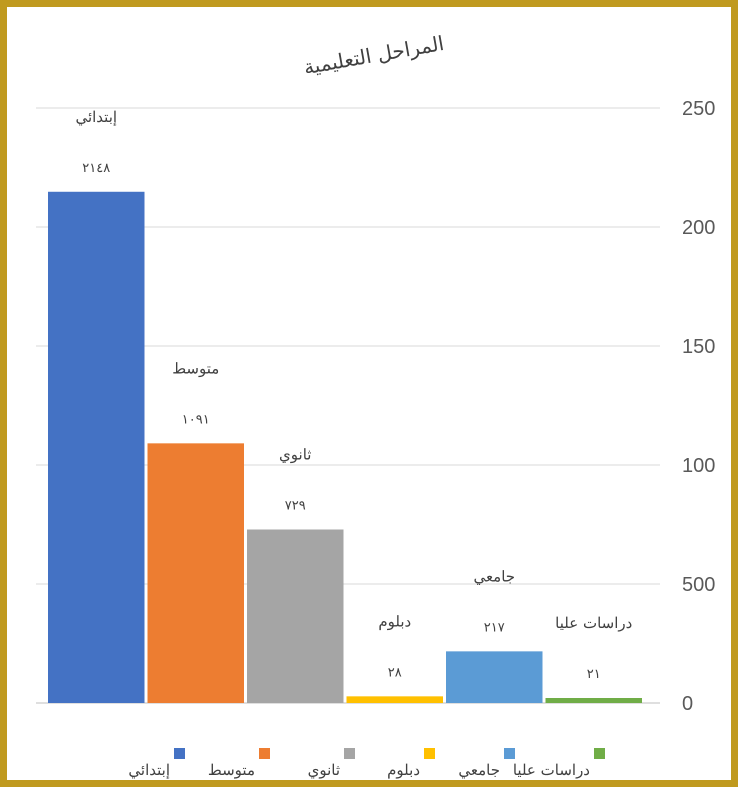 The height and width of the screenshot is (787, 738). Describe the element at coordinates (687, 704) in the screenshot. I see `y-tick-label: 0` at that location.